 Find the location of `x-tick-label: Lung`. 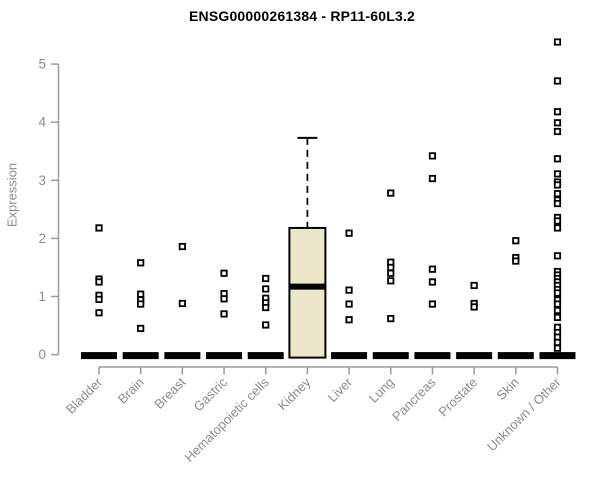

x-tick-label: Lung is located at coordinates (381, 390).